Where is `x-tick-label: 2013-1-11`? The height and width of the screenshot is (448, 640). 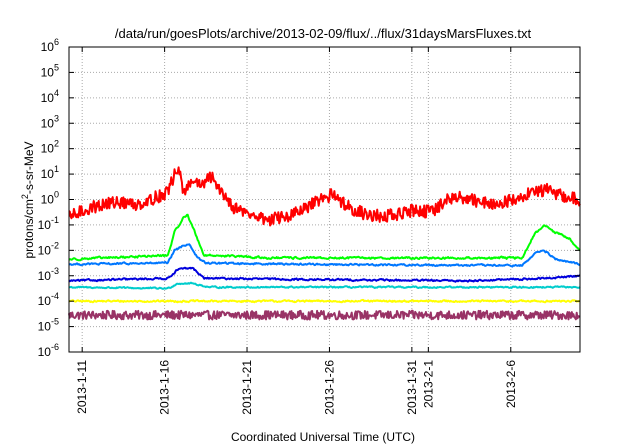 x-tick-label: 2013-1-11 is located at coordinates (82, 387).